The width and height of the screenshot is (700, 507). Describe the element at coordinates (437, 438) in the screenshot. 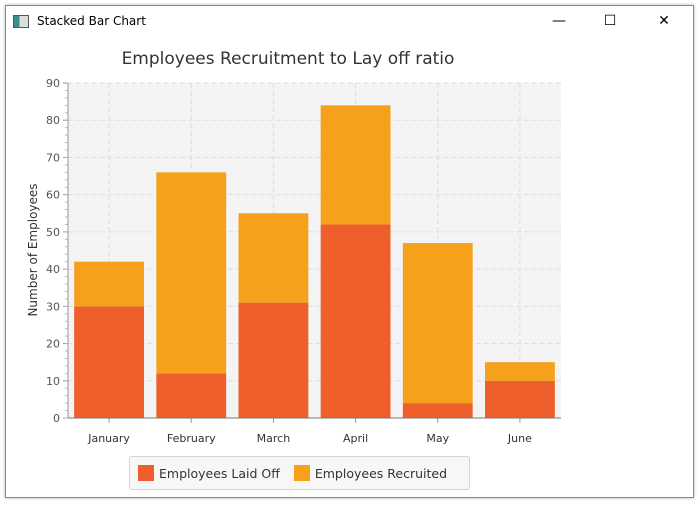

I see `x-tick-label: May` at that location.